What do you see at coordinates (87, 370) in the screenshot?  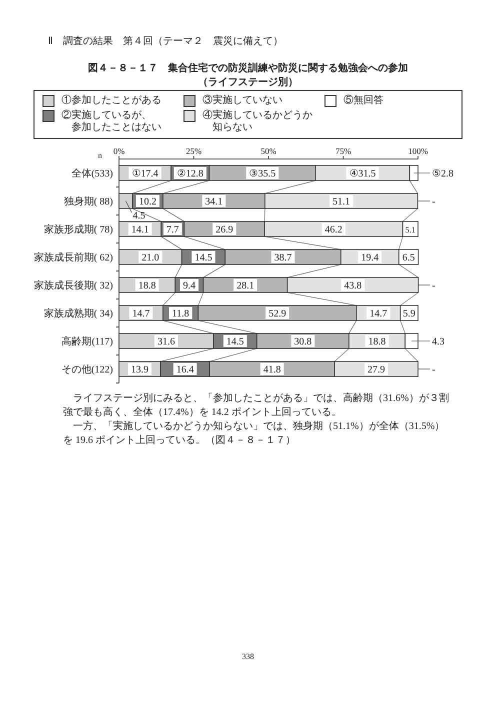 I see `y-tick-label: その他(122)` at bounding box center [87, 370].